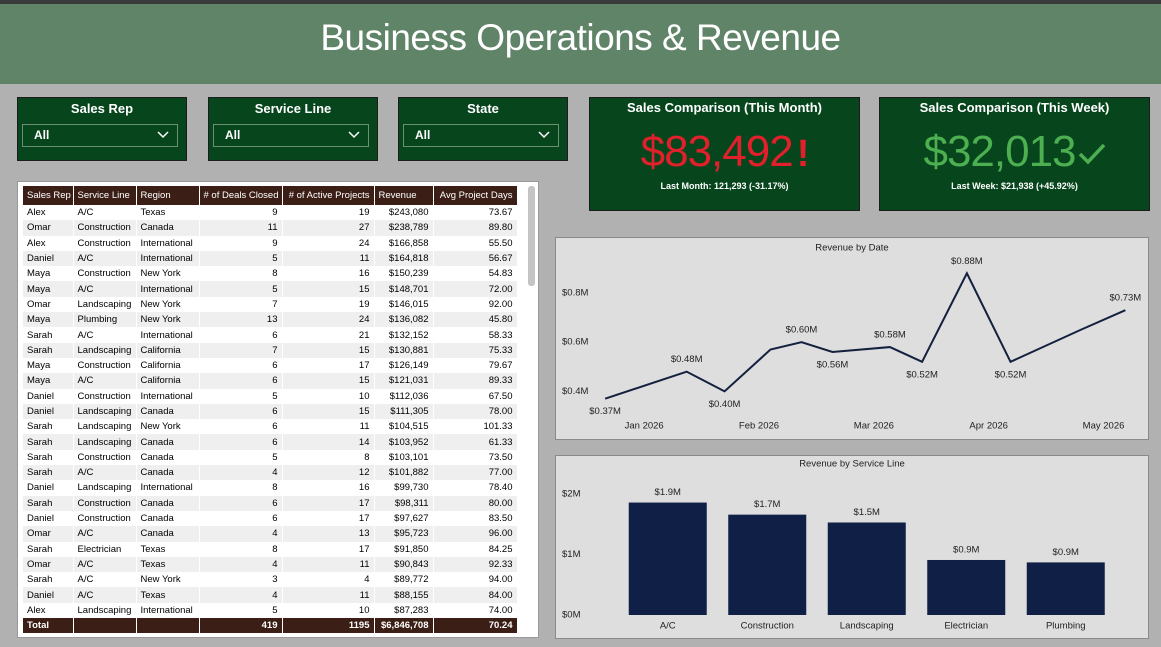 The image size is (1161, 647). What do you see at coordinates (328, 411) in the screenshot?
I see `table-cell: 15` at bounding box center [328, 411].